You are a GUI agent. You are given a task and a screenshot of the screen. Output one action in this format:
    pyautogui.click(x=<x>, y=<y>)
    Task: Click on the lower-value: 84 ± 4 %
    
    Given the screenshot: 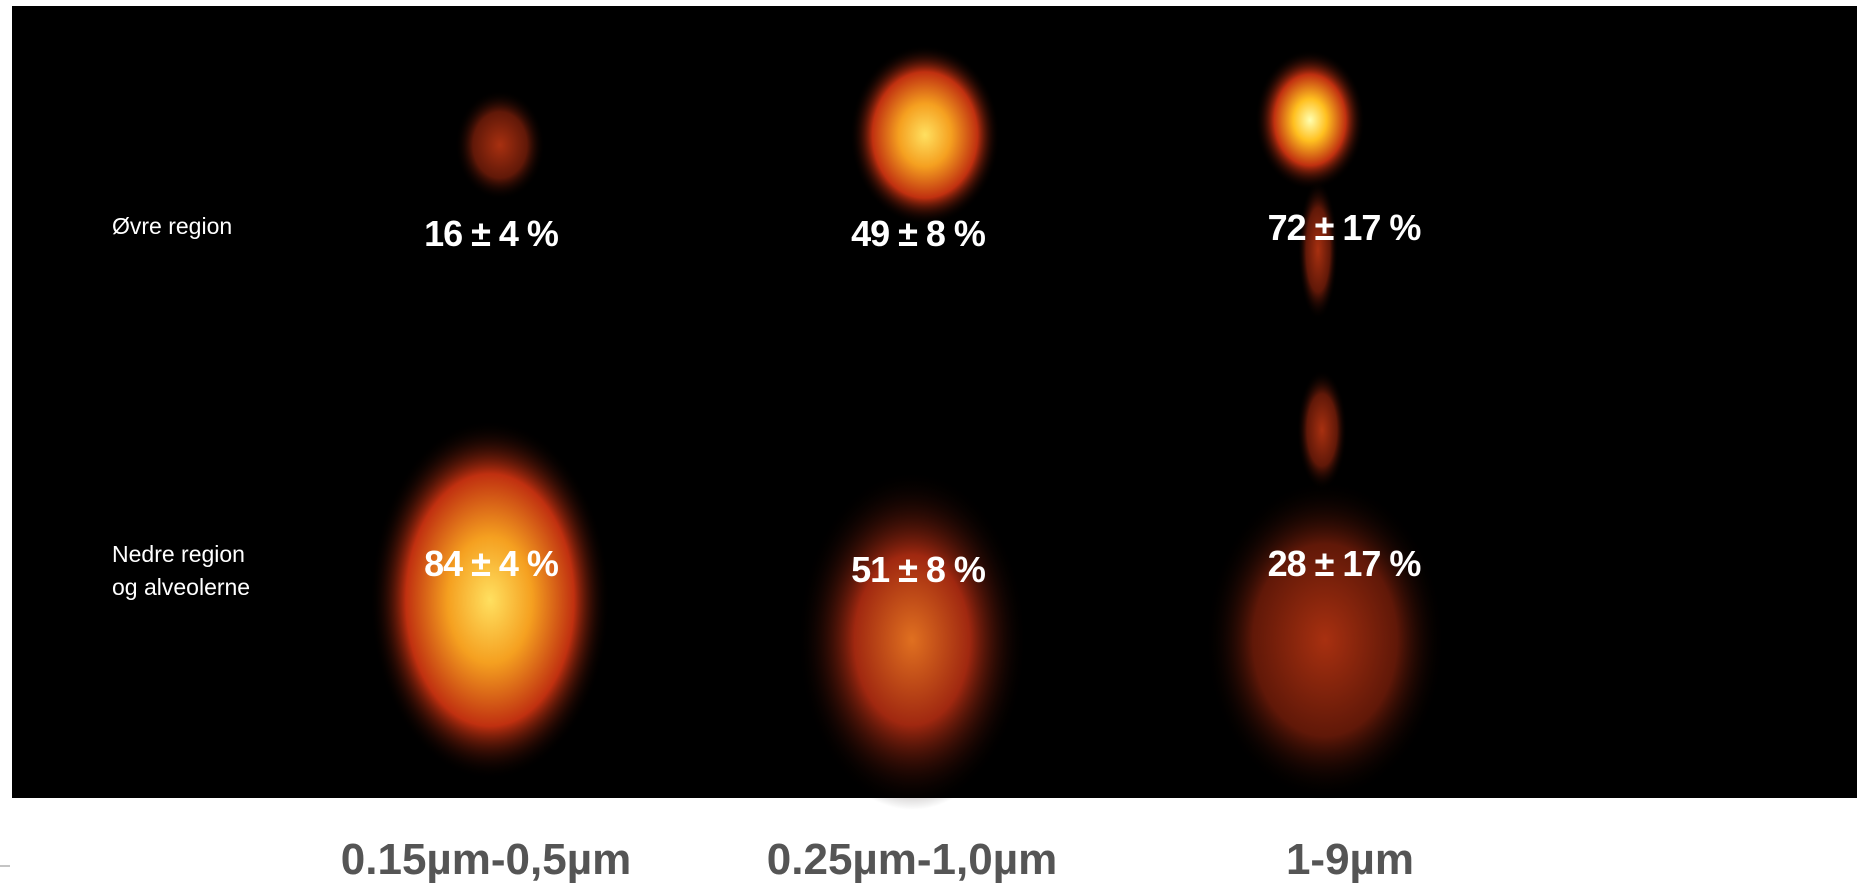 What is the action you would take?
    pyautogui.click(x=491, y=563)
    